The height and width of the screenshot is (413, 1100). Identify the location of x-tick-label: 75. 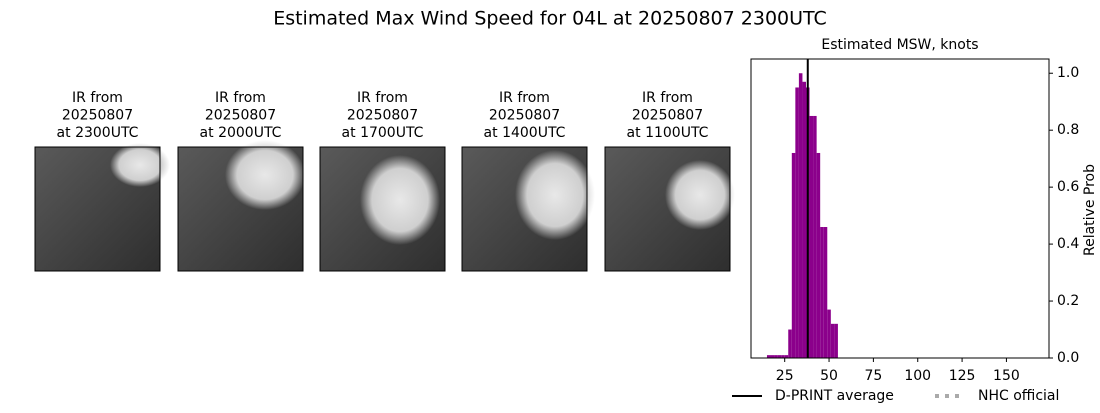
(873, 376).